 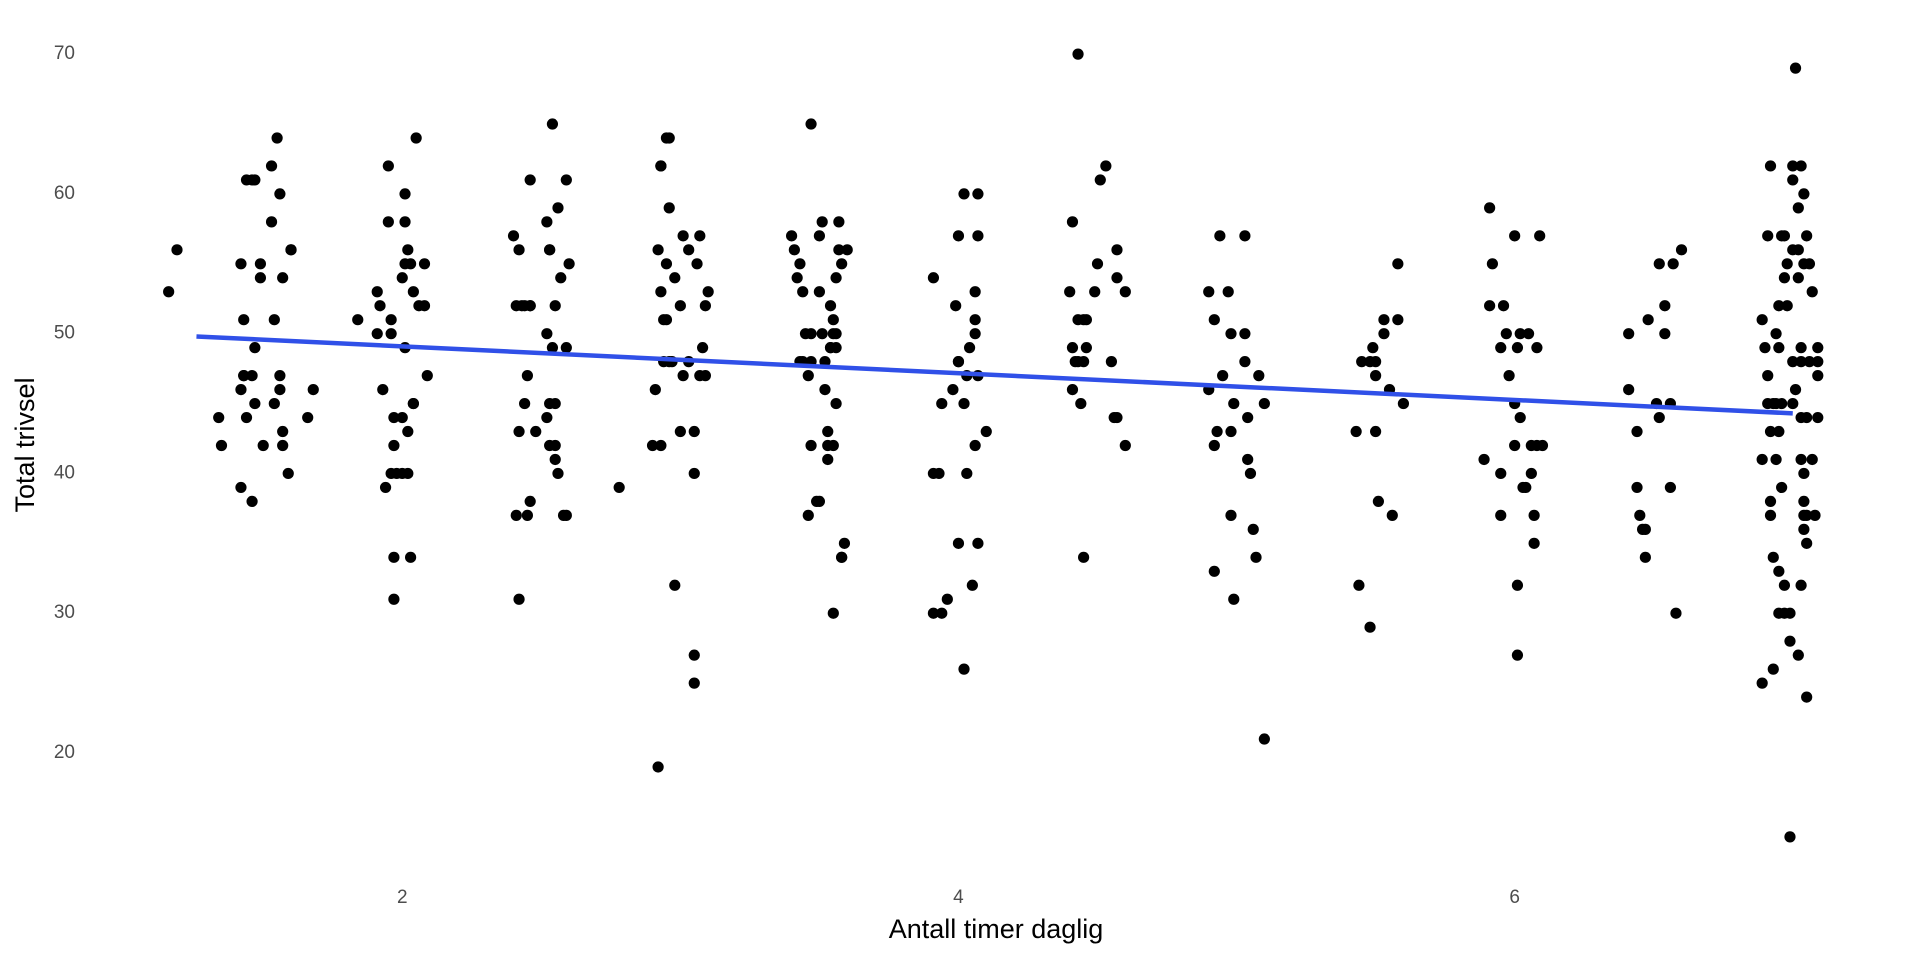 I want to click on y-axis-title: Total trivsel, so click(x=25, y=444).